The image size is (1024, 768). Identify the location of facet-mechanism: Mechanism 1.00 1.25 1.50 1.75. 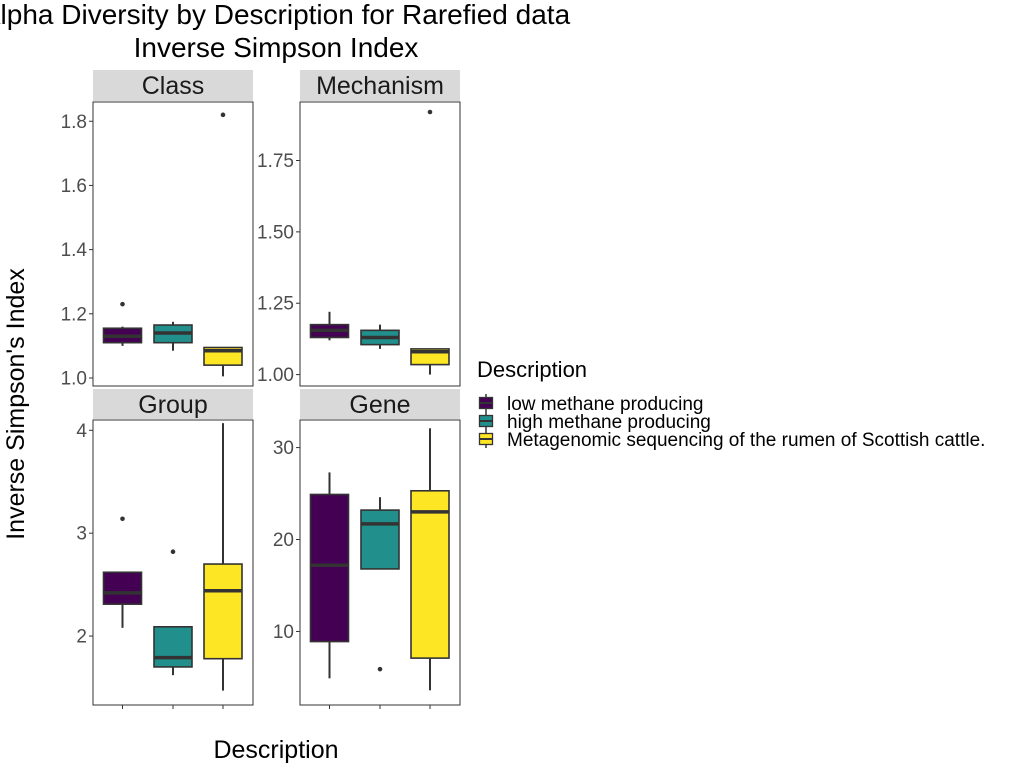
(359, 228).